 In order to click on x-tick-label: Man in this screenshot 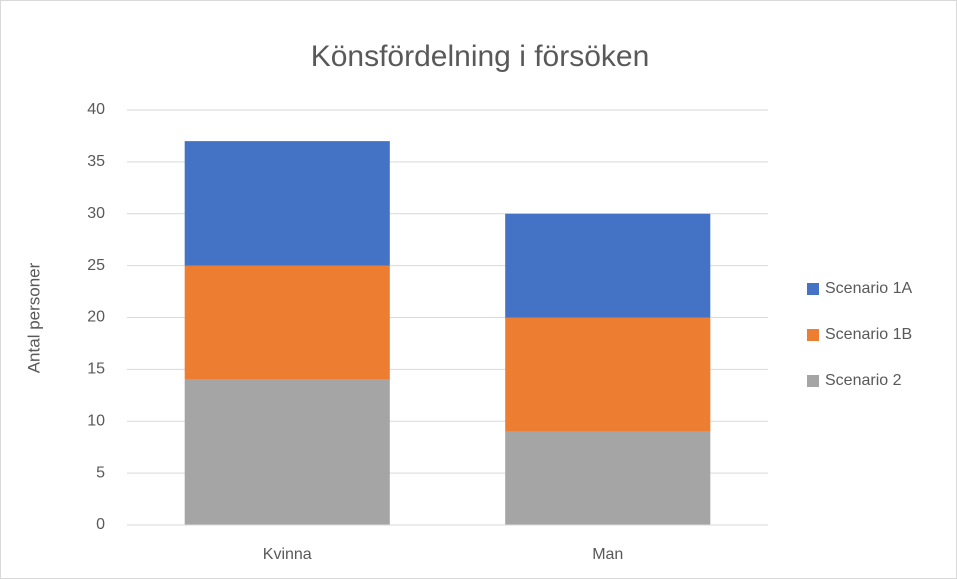, I will do `click(607, 554)`.